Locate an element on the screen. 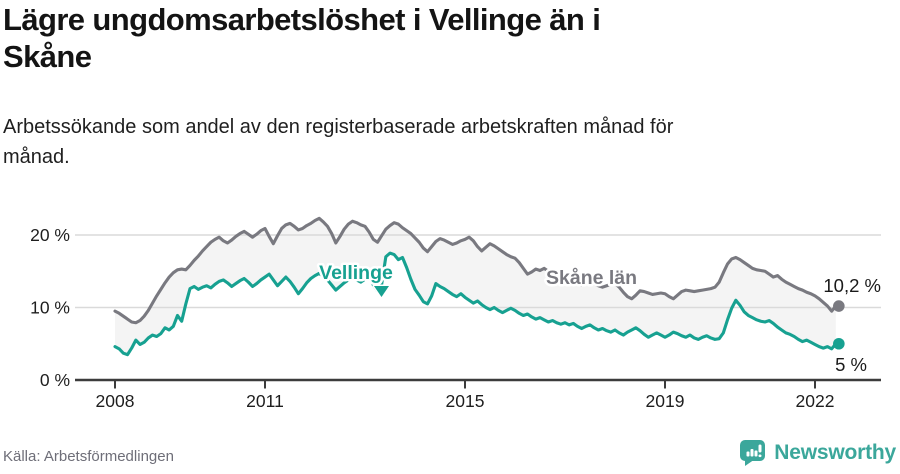  x-tick-label-2011: 2011 is located at coordinates (265, 401).